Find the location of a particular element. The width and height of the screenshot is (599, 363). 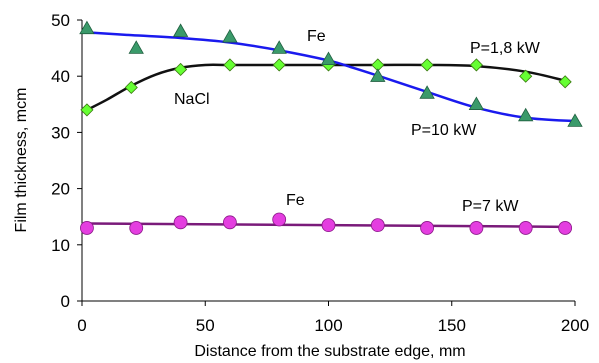

y-tick-label: 40 is located at coordinates (60, 76).